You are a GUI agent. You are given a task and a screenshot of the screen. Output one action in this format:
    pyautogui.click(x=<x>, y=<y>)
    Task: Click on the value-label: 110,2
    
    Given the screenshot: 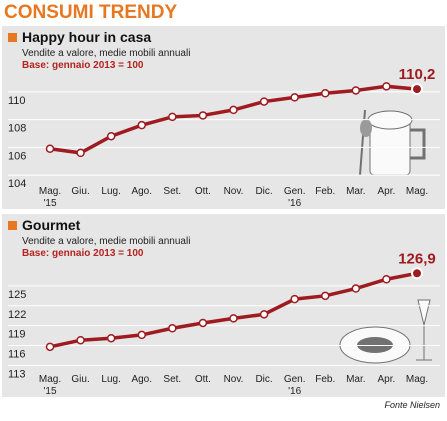 What is the action you would take?
    pyautogui.click(x=417, y=74)
    